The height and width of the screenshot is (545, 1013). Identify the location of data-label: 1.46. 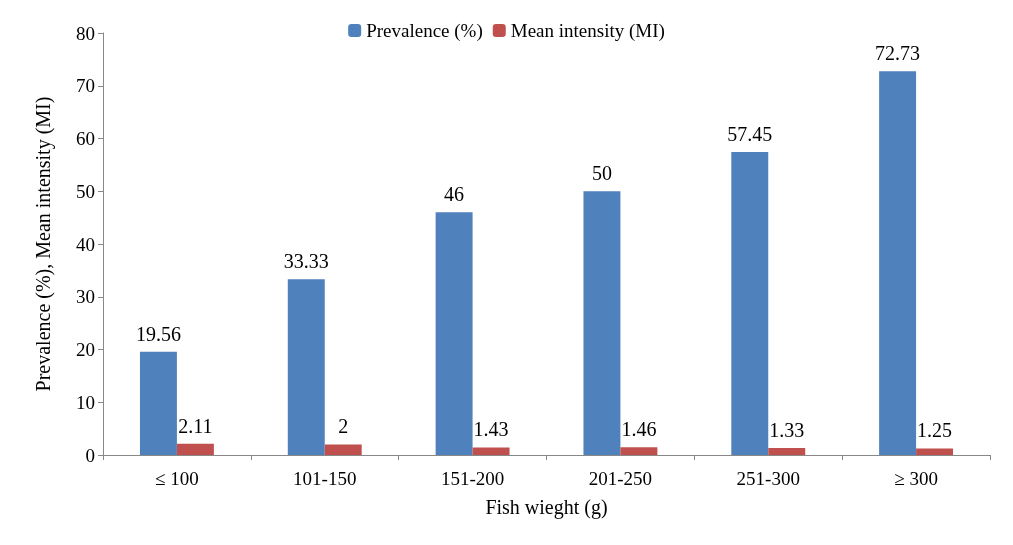
(639, 429).